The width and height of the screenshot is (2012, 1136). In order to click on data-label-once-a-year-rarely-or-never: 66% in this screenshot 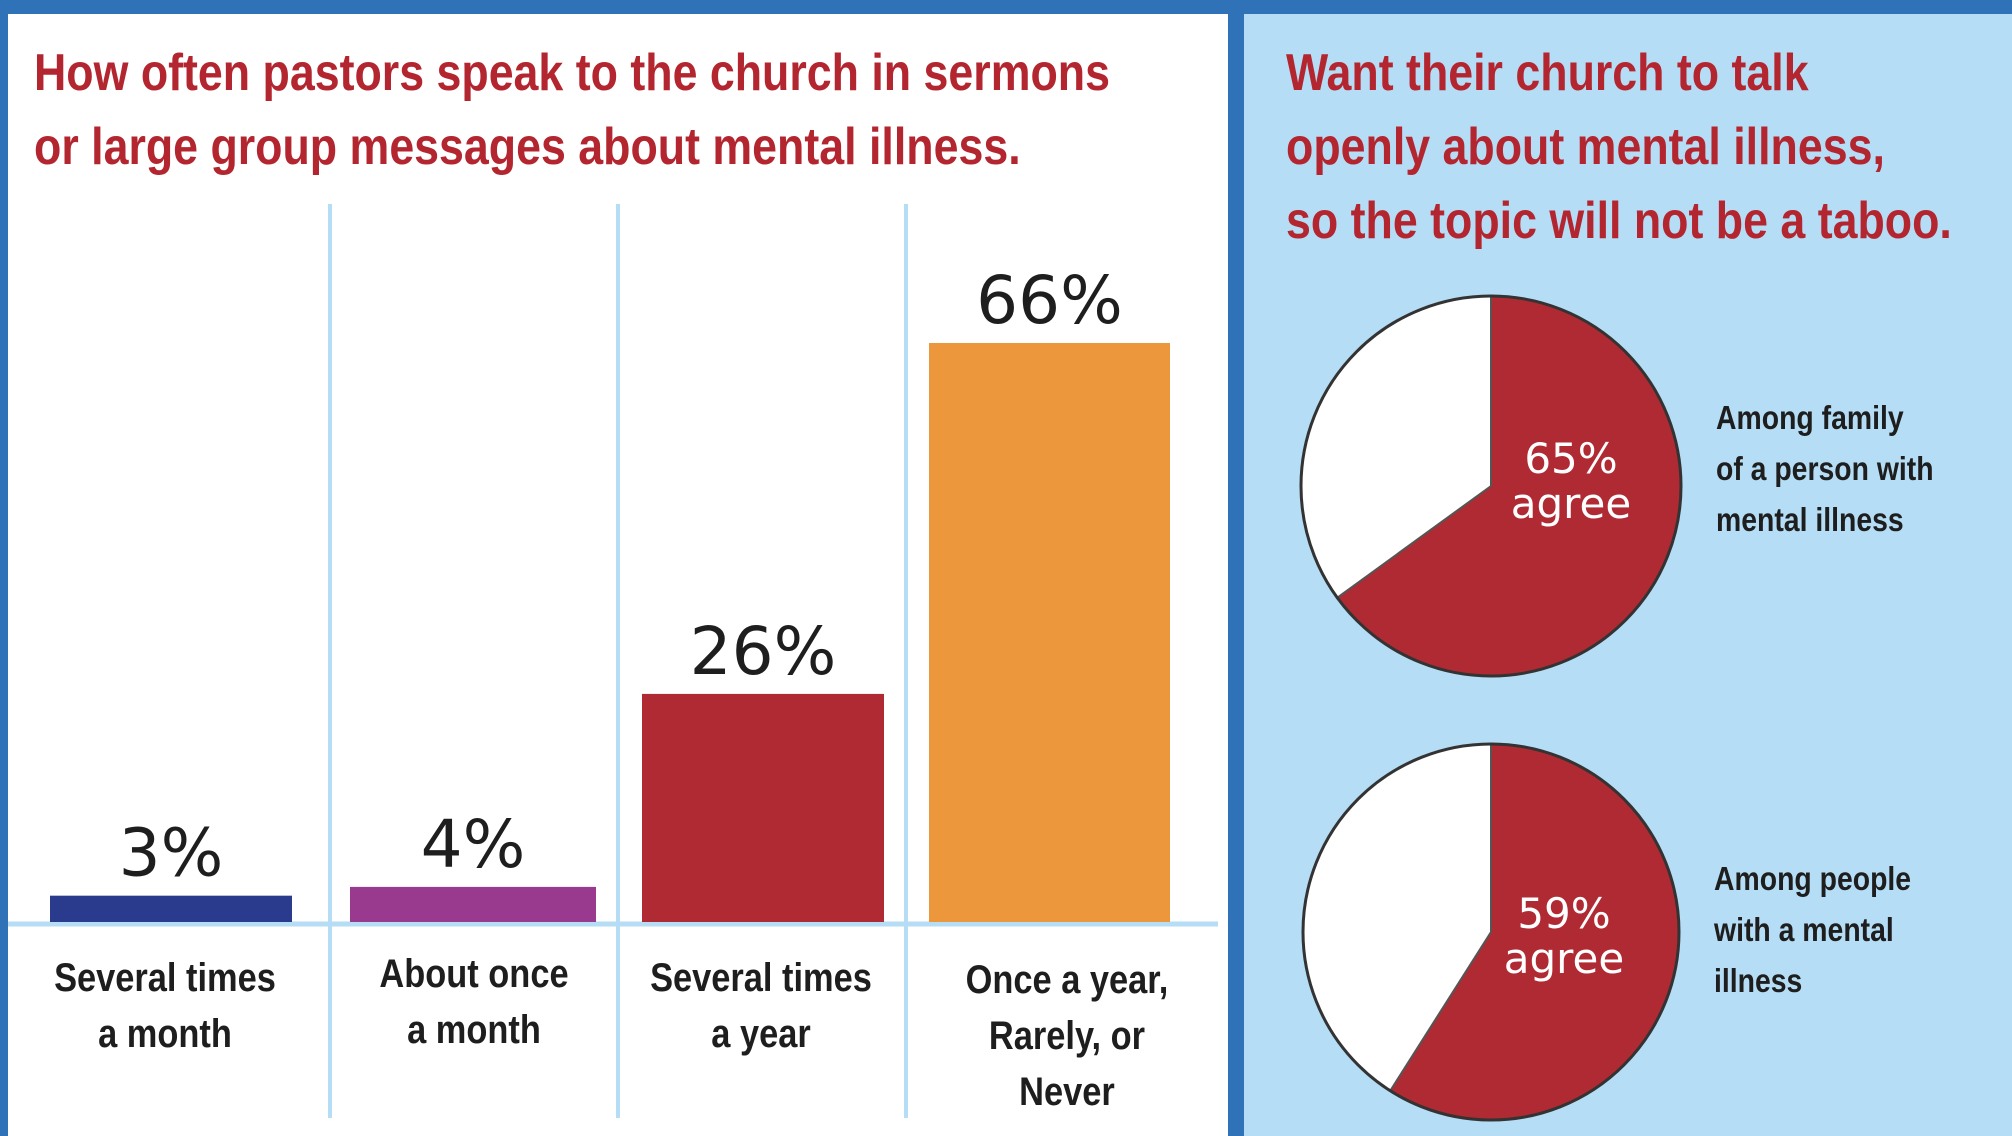, I will do `click(1049, 300)`.